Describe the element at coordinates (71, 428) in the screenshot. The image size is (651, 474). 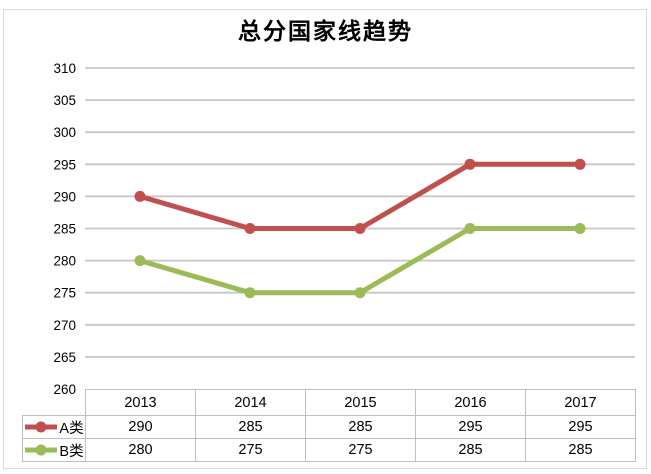
I see `legend-series-name: A类` at that location.